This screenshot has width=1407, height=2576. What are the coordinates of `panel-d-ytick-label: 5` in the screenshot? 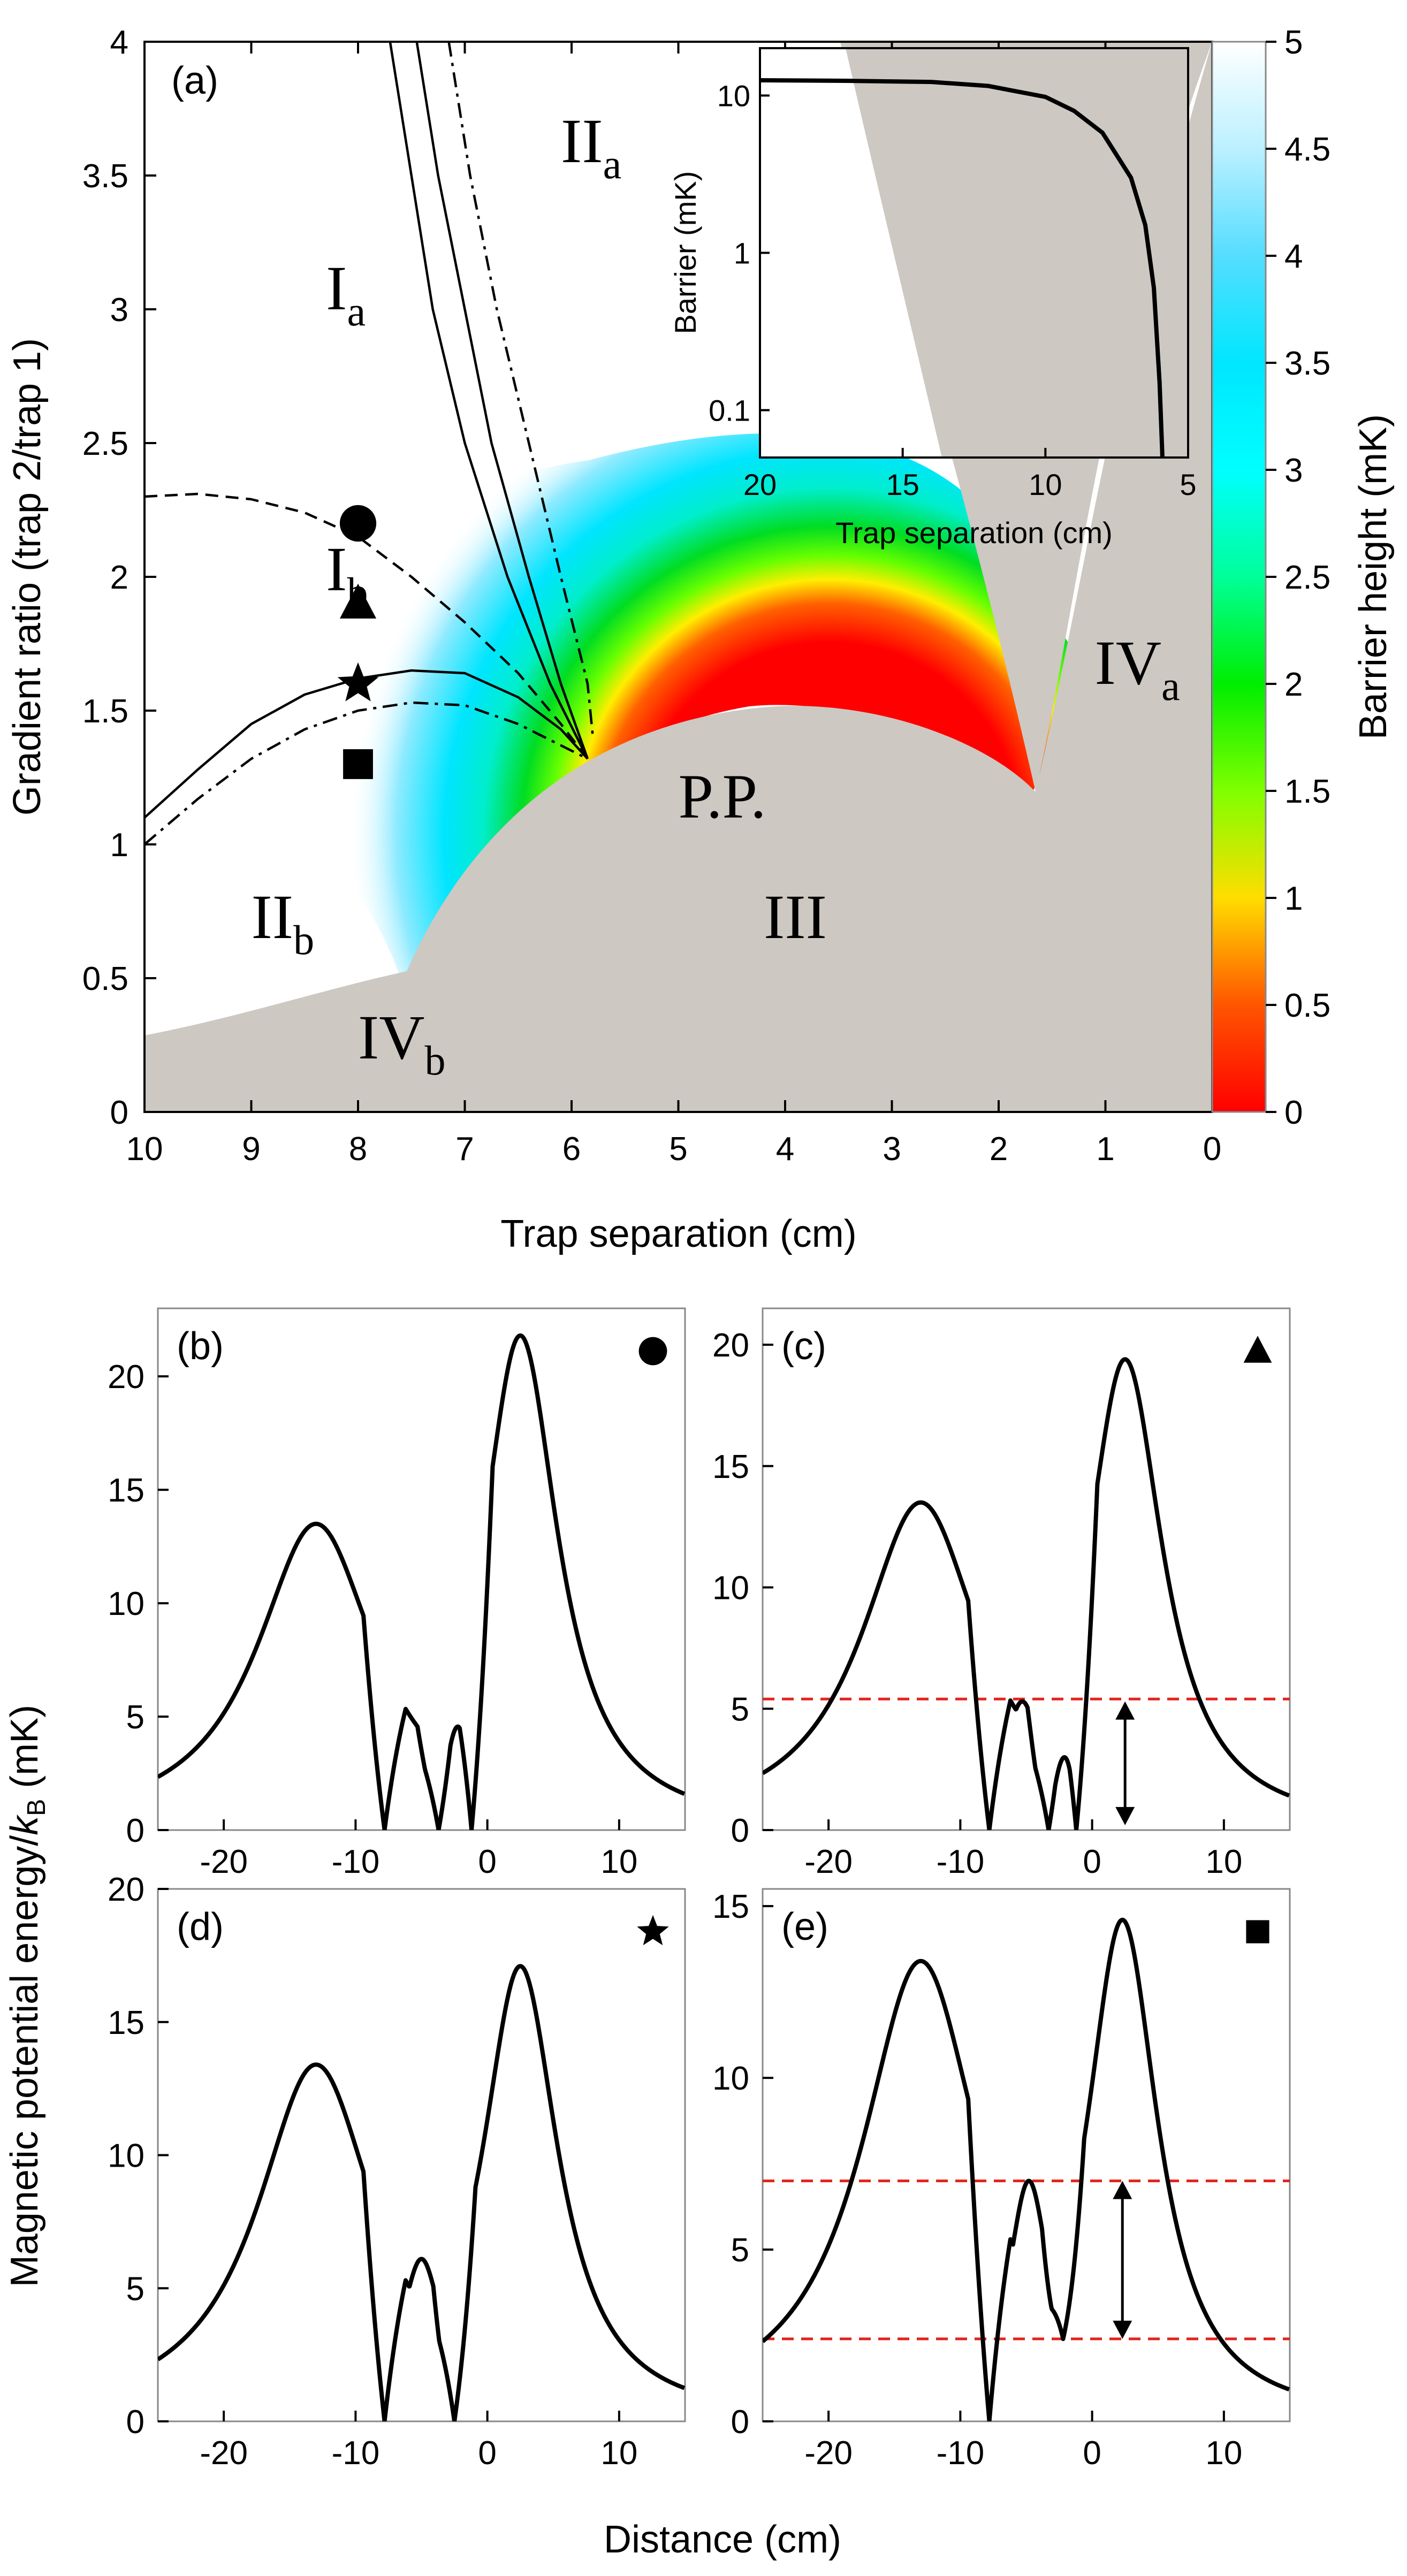 It's located at (135, 2288).